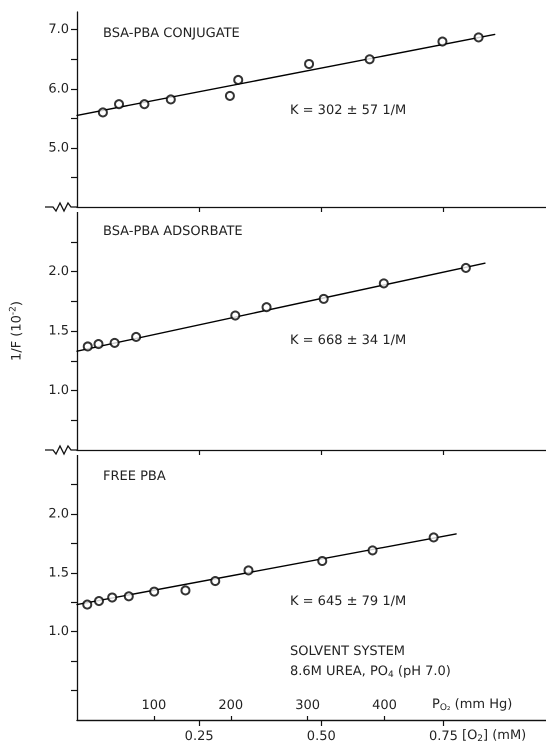 Image resolution: width=546 pixels, height=750 pixels. Describe the element at coordinates (153, 705) in the screenshot. I see `x2-tick-label: 100` at that location.